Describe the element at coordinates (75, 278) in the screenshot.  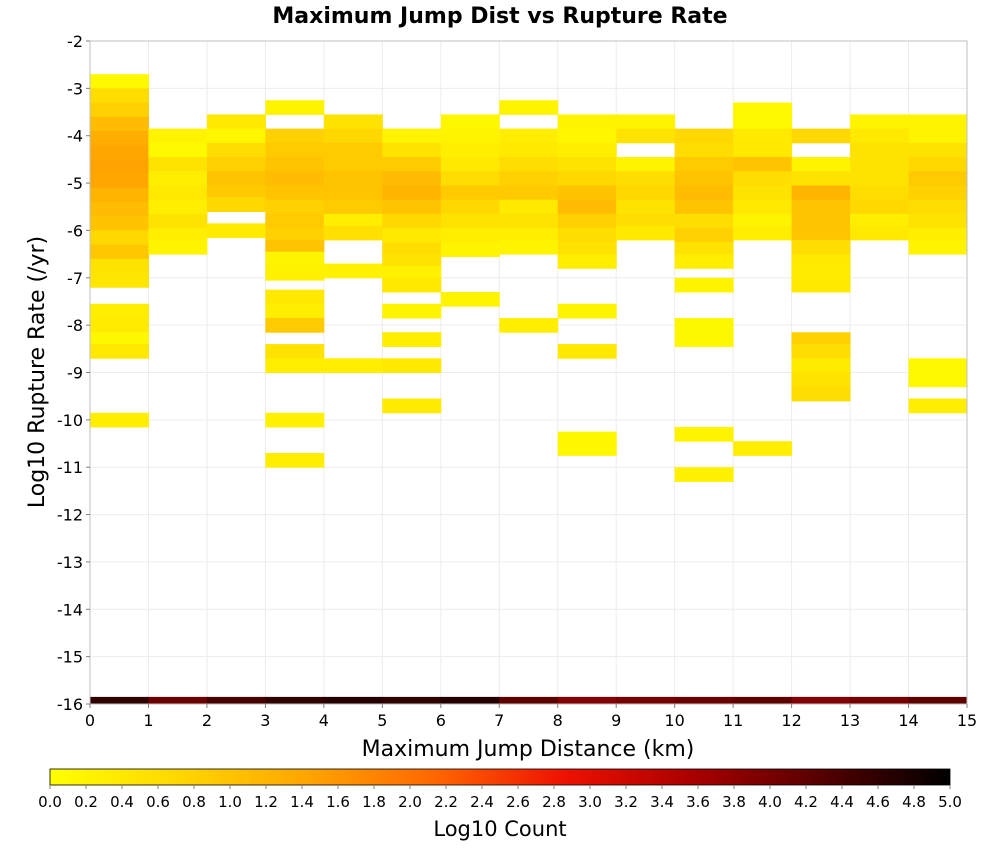
I see `y-tick-label: -7` at that location.